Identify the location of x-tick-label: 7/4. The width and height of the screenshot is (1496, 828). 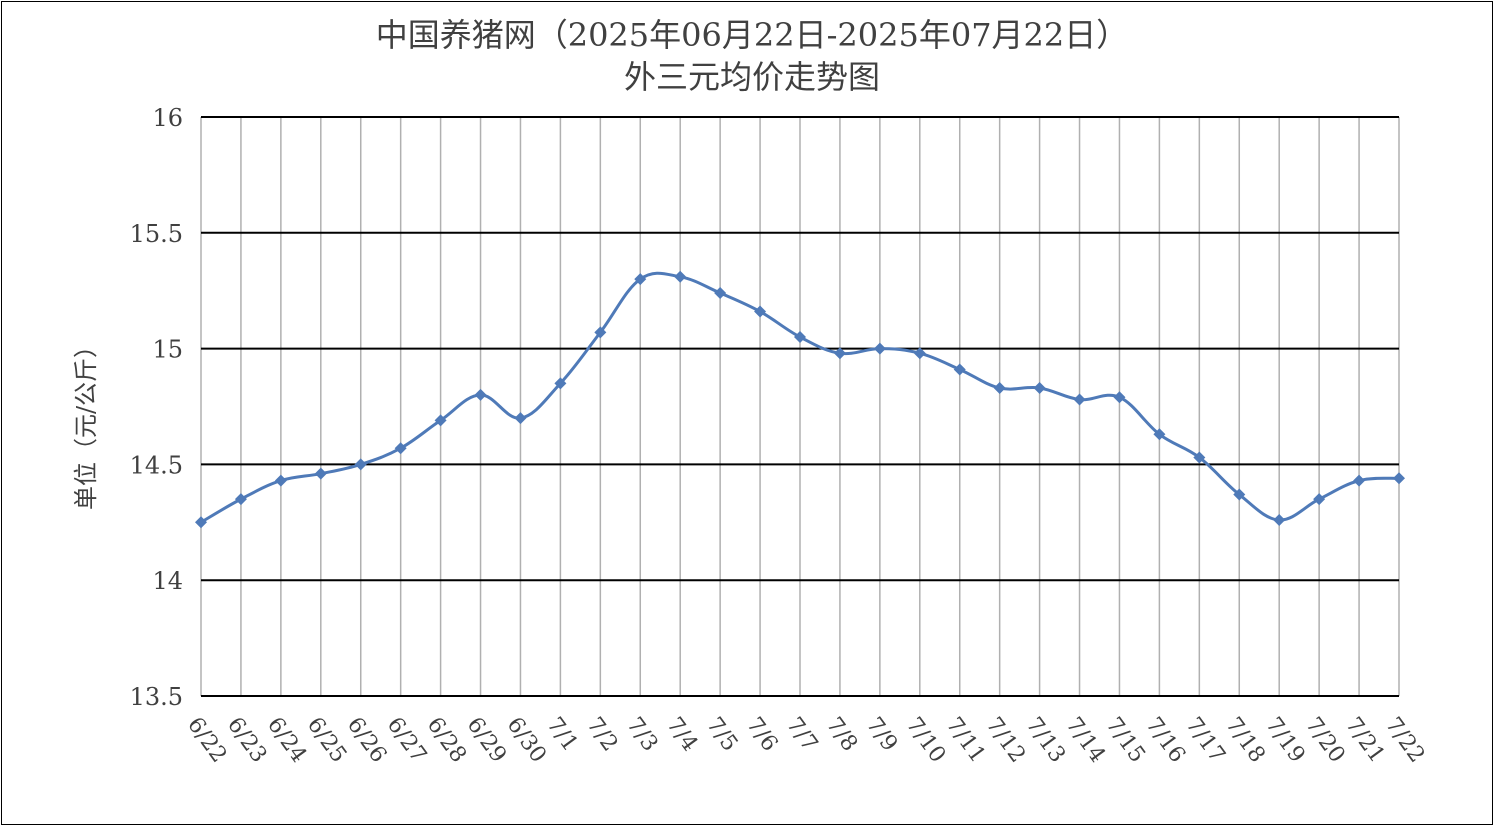
(681, 734).